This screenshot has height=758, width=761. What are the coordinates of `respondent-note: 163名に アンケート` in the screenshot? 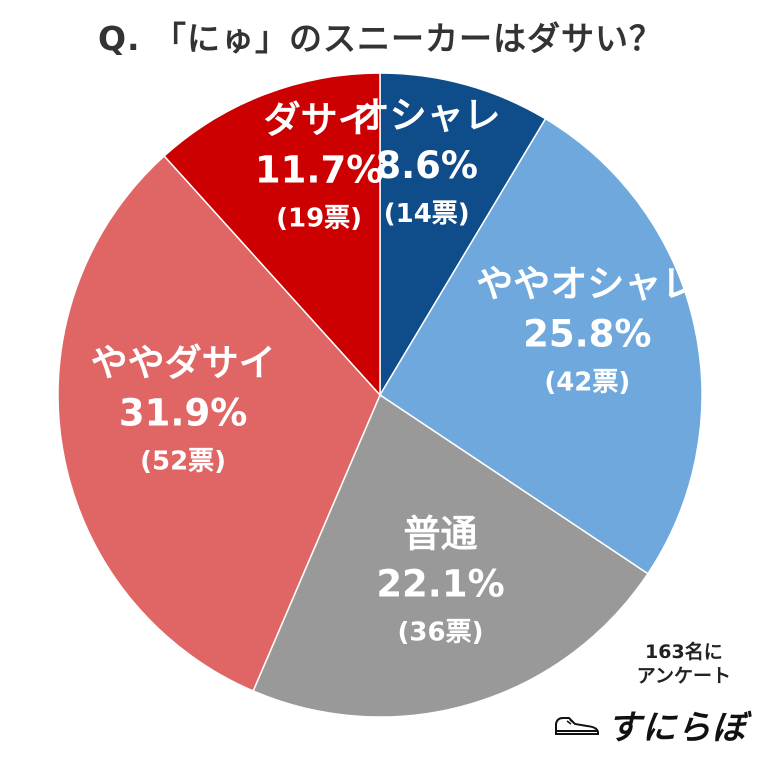 It's located at (684, 664).